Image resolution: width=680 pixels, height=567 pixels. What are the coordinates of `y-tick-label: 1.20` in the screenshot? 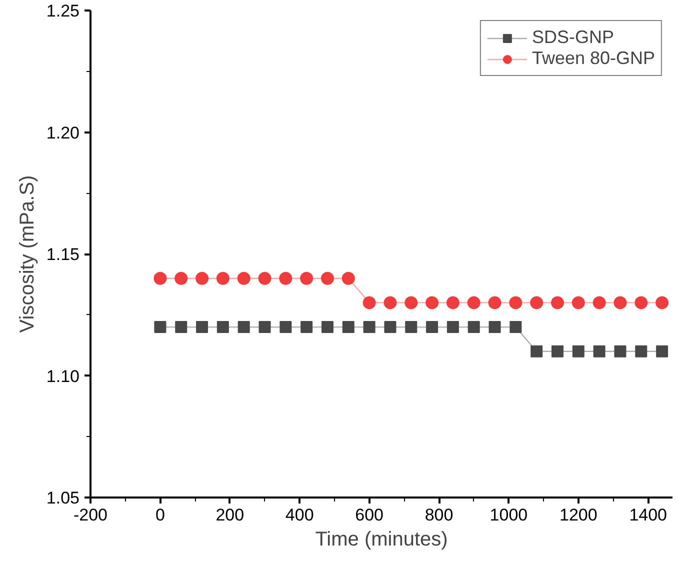 It's located at (63, 132).